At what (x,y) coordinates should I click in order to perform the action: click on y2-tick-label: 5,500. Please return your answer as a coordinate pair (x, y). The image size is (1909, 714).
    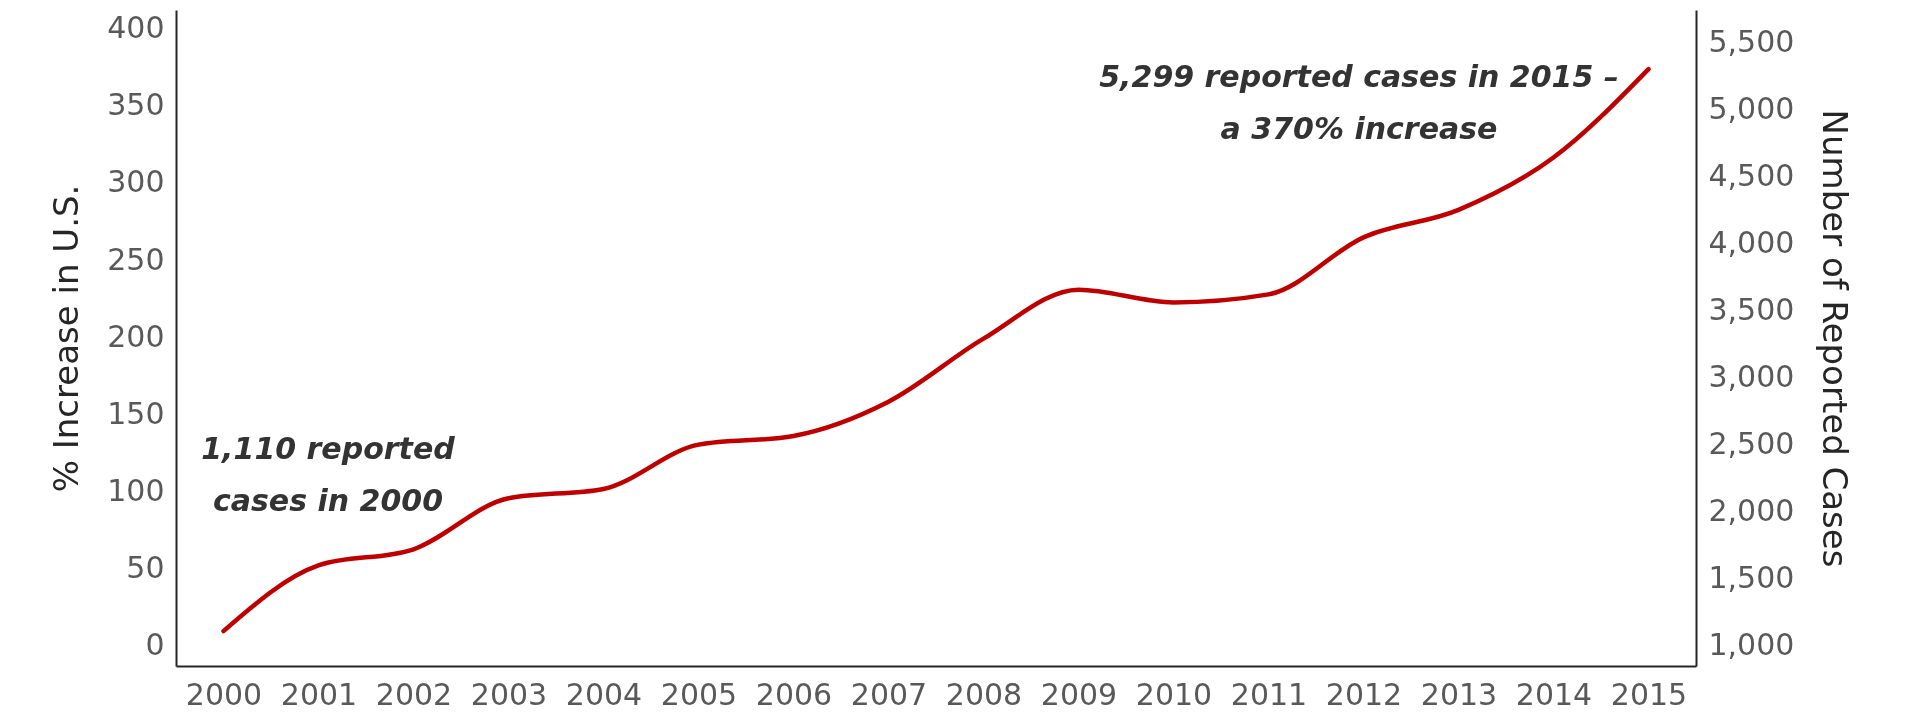
    Looking at the image, I should click on (1751, 41).